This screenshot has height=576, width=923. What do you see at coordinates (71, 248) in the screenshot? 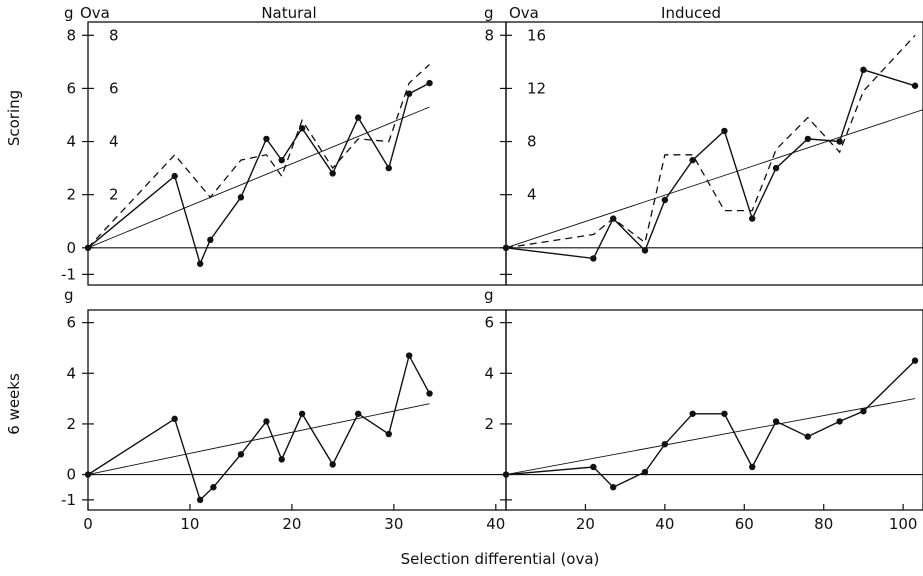
I see `y-tick-label-scoring-natural: 0` at bounding box center [71, 248].